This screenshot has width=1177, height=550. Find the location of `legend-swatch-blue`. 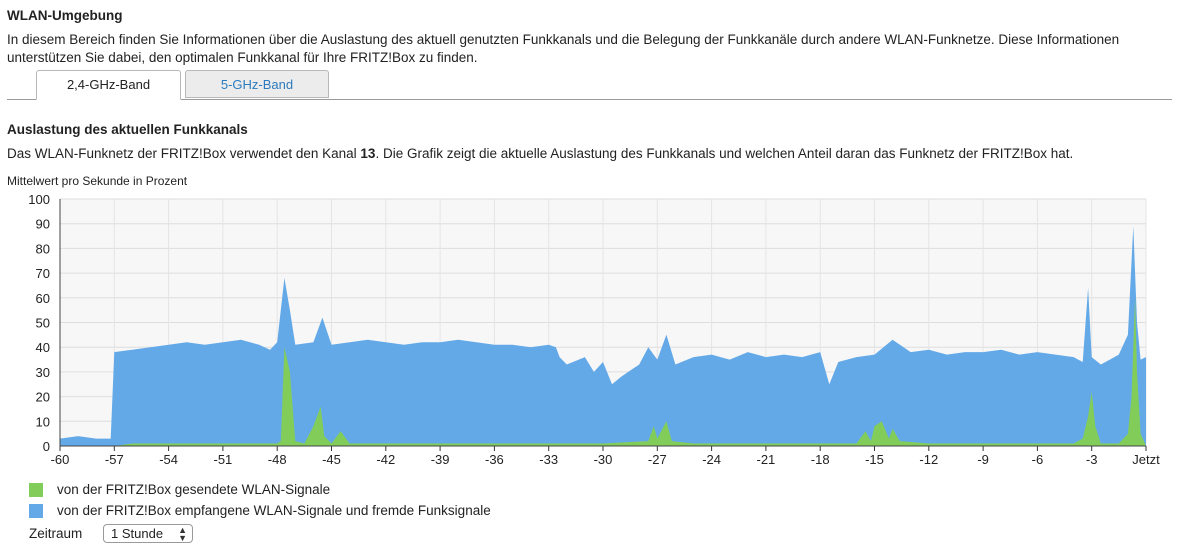

legend-swatch-blue is located at coordinates (36, 511).